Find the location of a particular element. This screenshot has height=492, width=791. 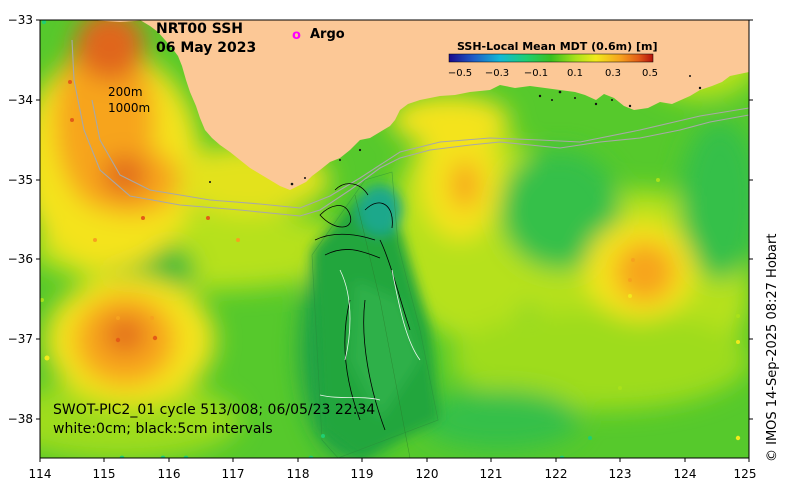

x-tick-label: 121 is located at coordinates (491, 474).